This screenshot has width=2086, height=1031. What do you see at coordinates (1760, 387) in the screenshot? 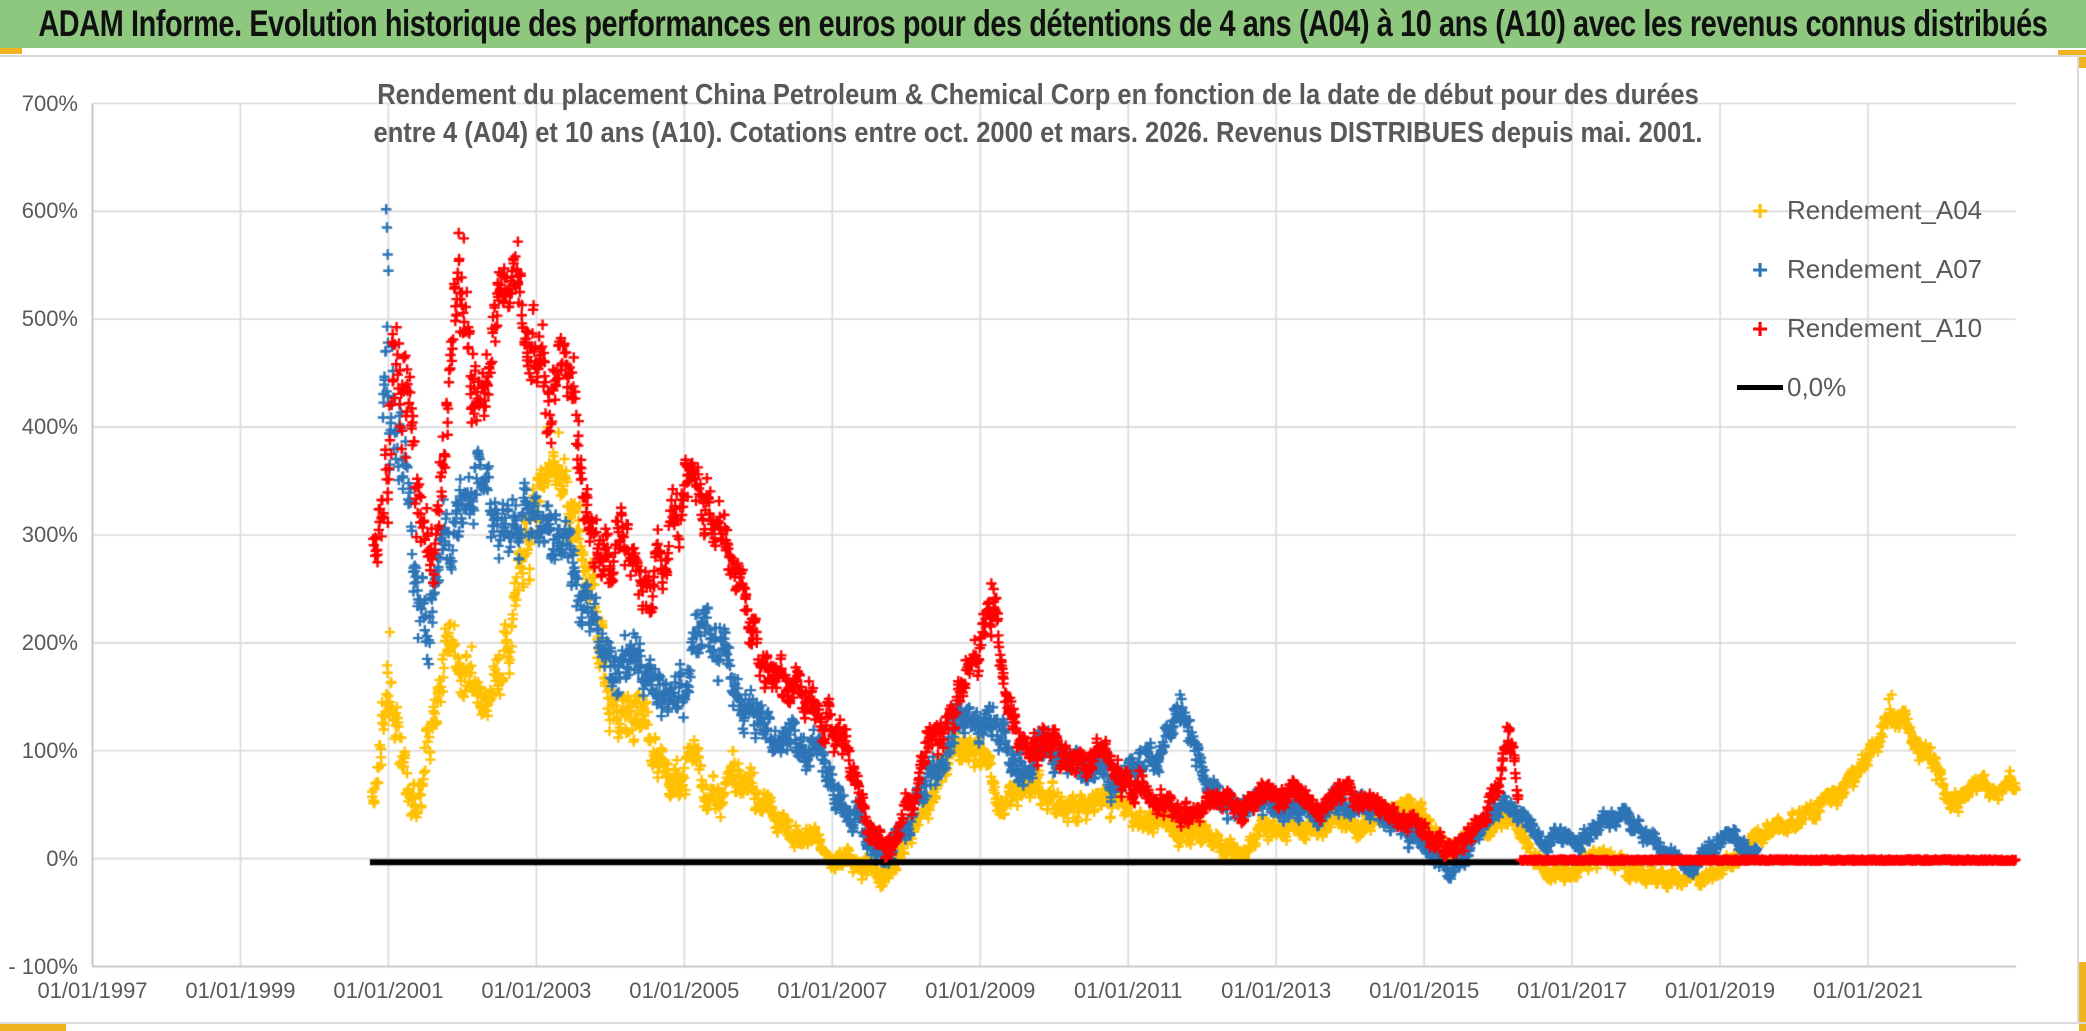
I see `legend-line-sample` at bounding box center [1760, 387].